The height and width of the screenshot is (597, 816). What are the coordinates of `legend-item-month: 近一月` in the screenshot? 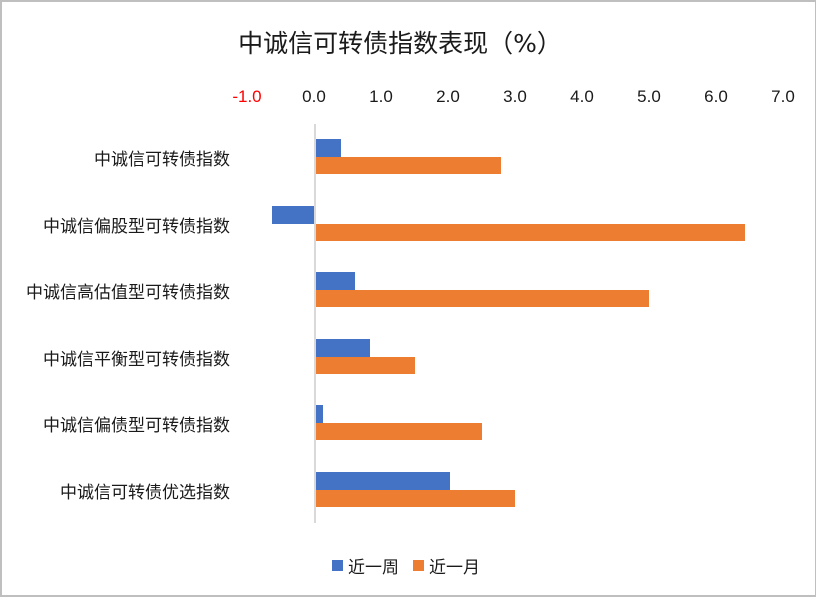 It's located at (446, 565).